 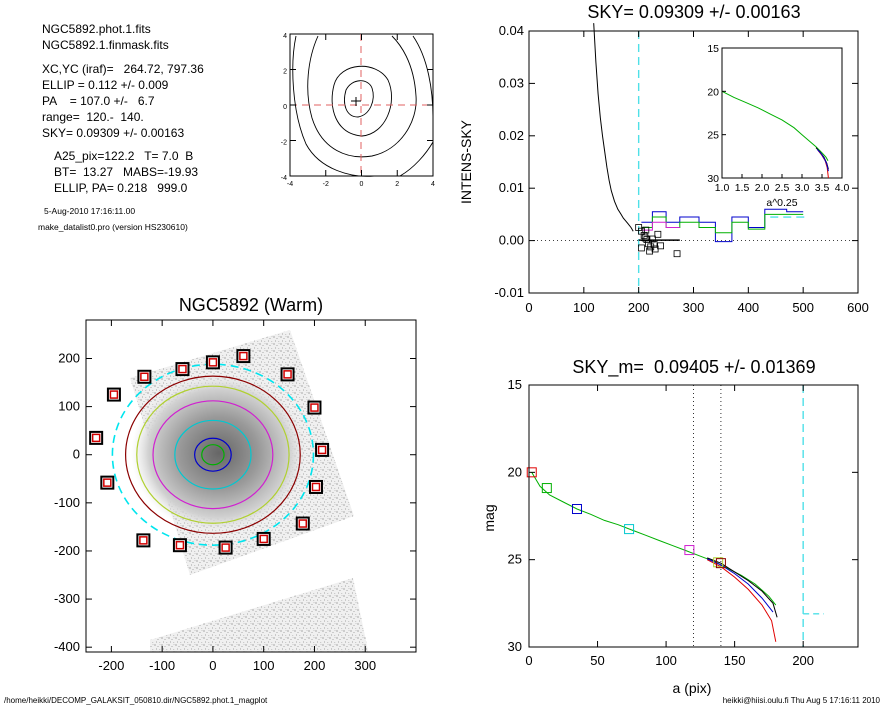 What do you see at coordinates (69, 406) in the screenshot?
I see `y-tick-label: 100` at bounding box center [69, 406].